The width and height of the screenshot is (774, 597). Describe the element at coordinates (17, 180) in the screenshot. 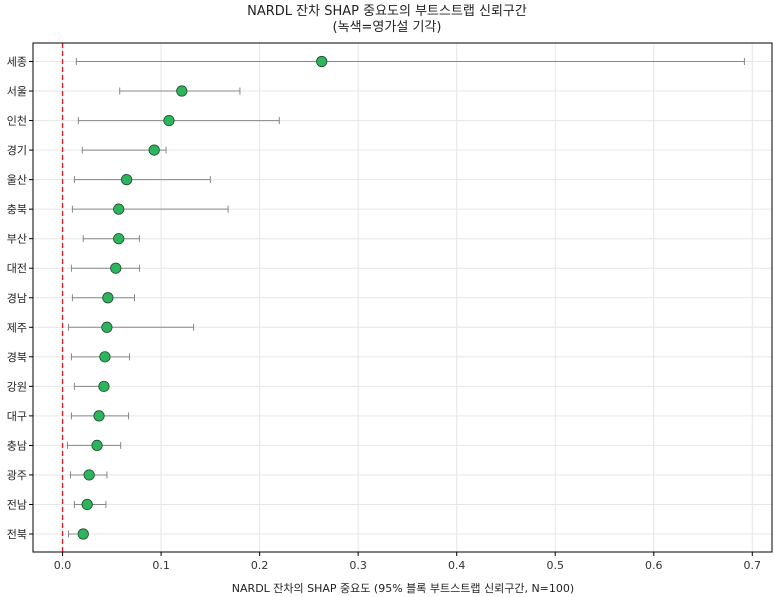

I see `y-tick-label: 울산` at that location.